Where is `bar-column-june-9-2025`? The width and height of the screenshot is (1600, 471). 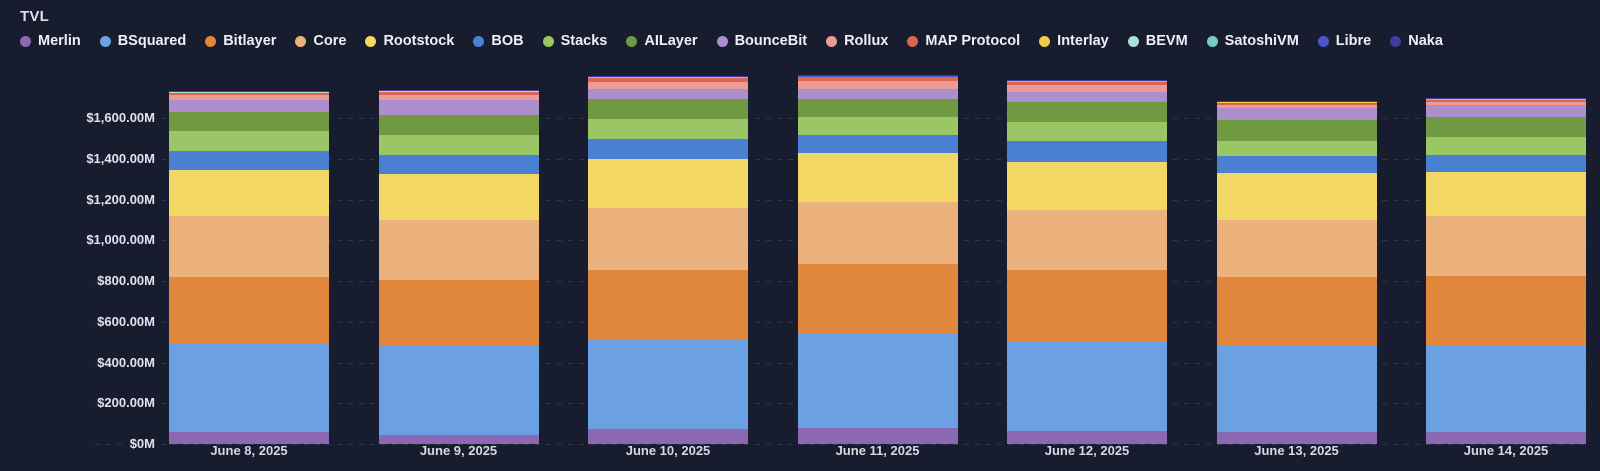 bar-column-june-9-2025 is located at coordinates (458, 266).